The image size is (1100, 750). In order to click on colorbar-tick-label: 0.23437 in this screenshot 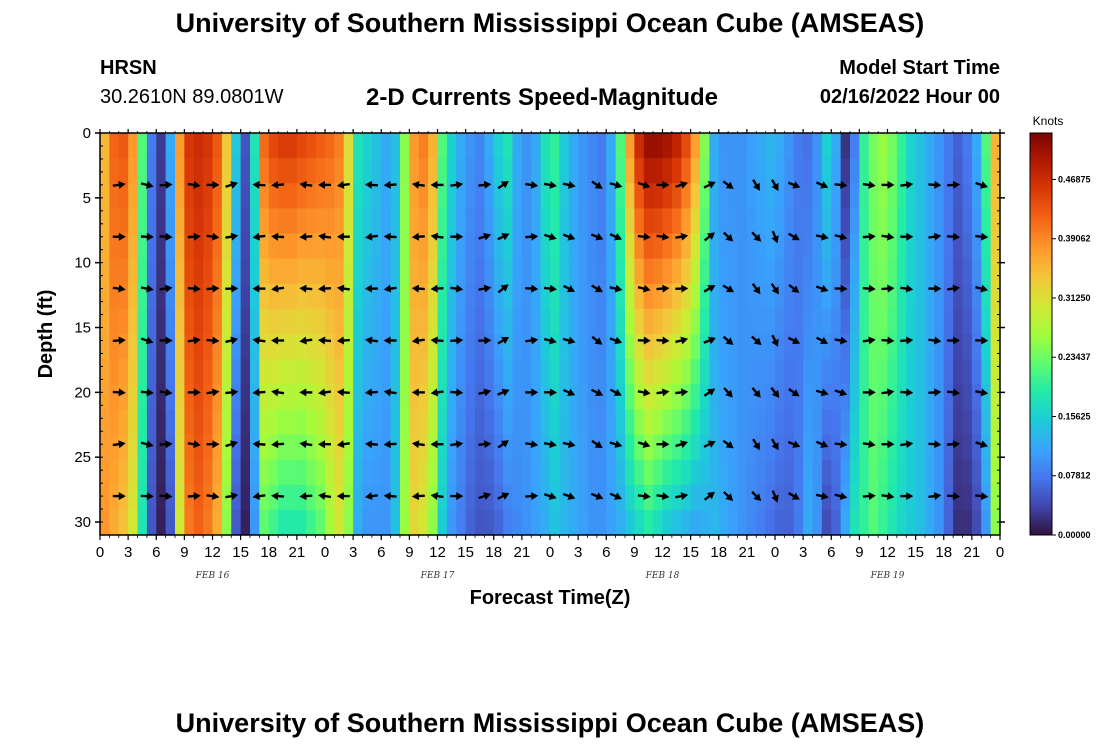, I will do `click(1074, 357)`.